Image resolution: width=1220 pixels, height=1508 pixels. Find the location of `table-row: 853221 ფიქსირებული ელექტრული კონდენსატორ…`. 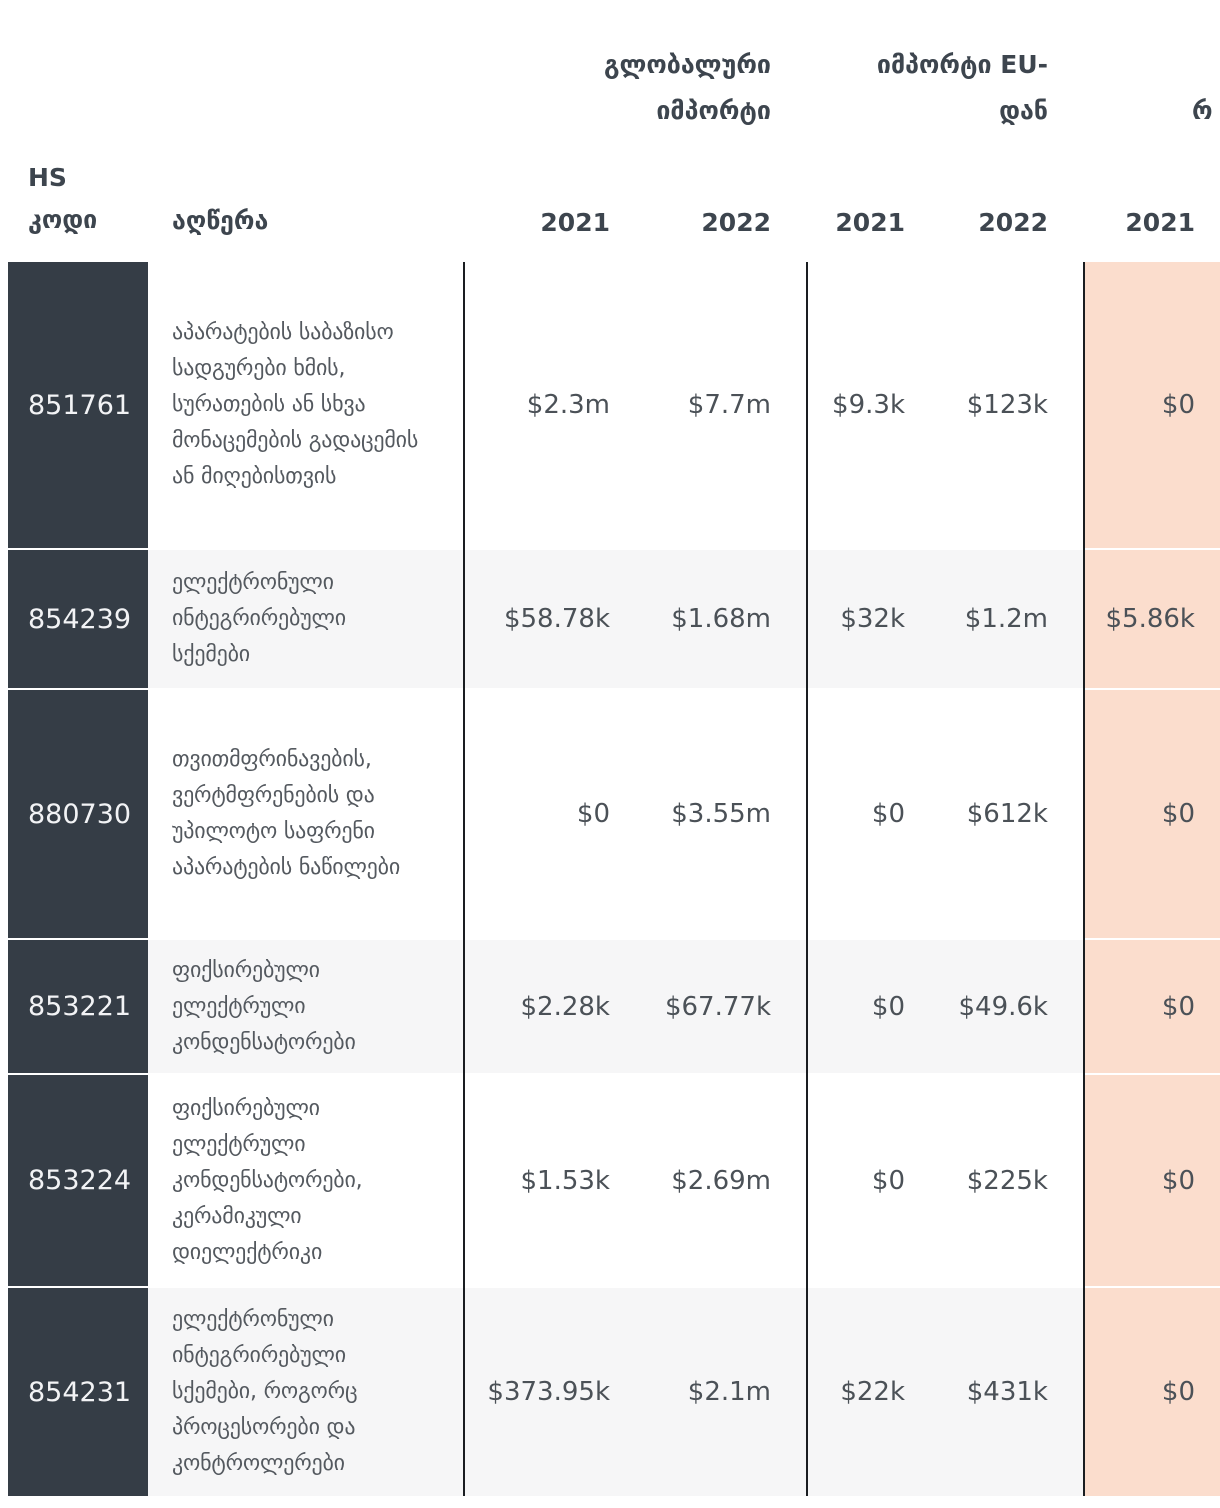

table-row: 853221 ფიქსირებული ელექტრული კონდენსატორ… is located at coordinates (614, 1006).